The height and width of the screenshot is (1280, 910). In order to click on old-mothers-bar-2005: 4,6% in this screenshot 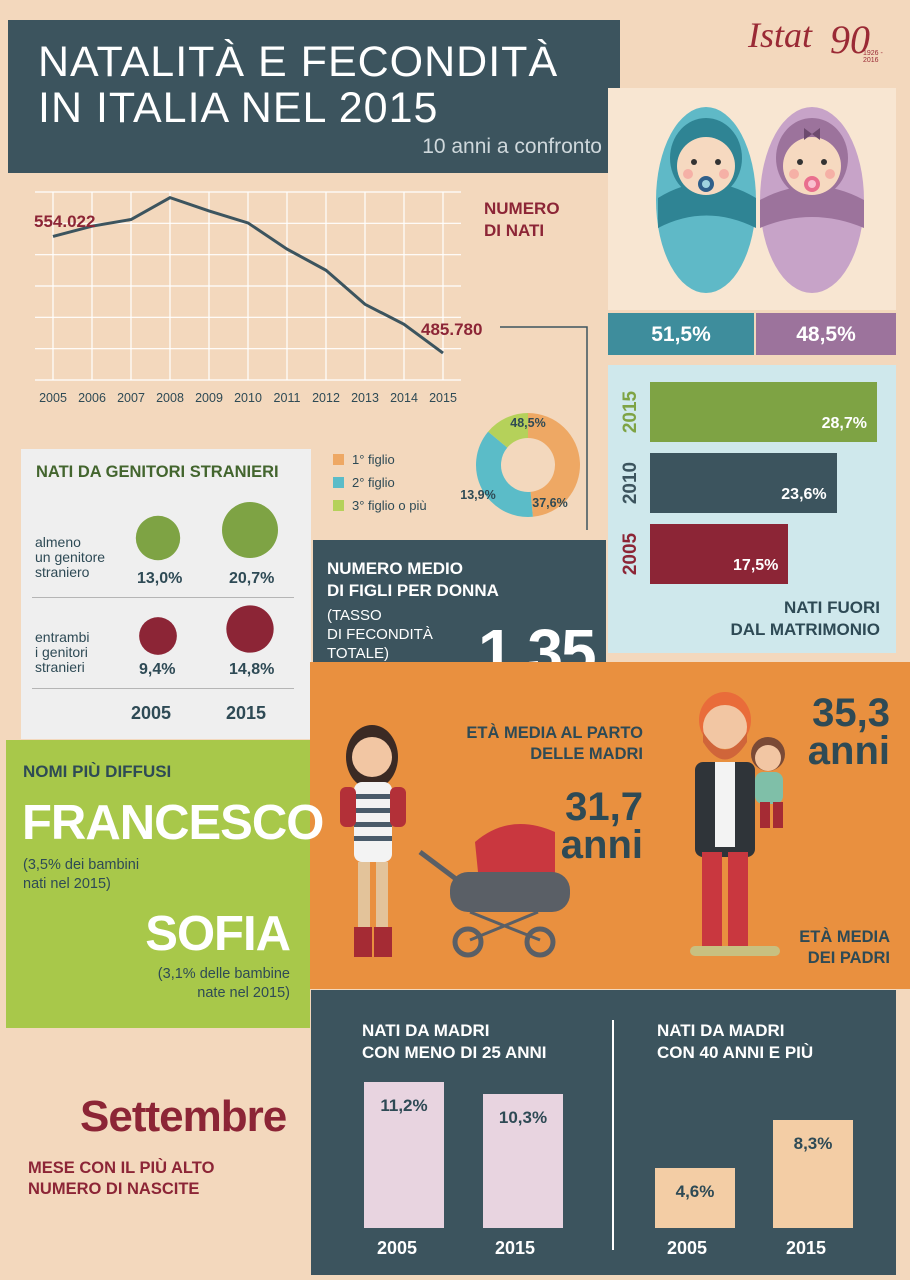, I will do `click(695, 1198)`.